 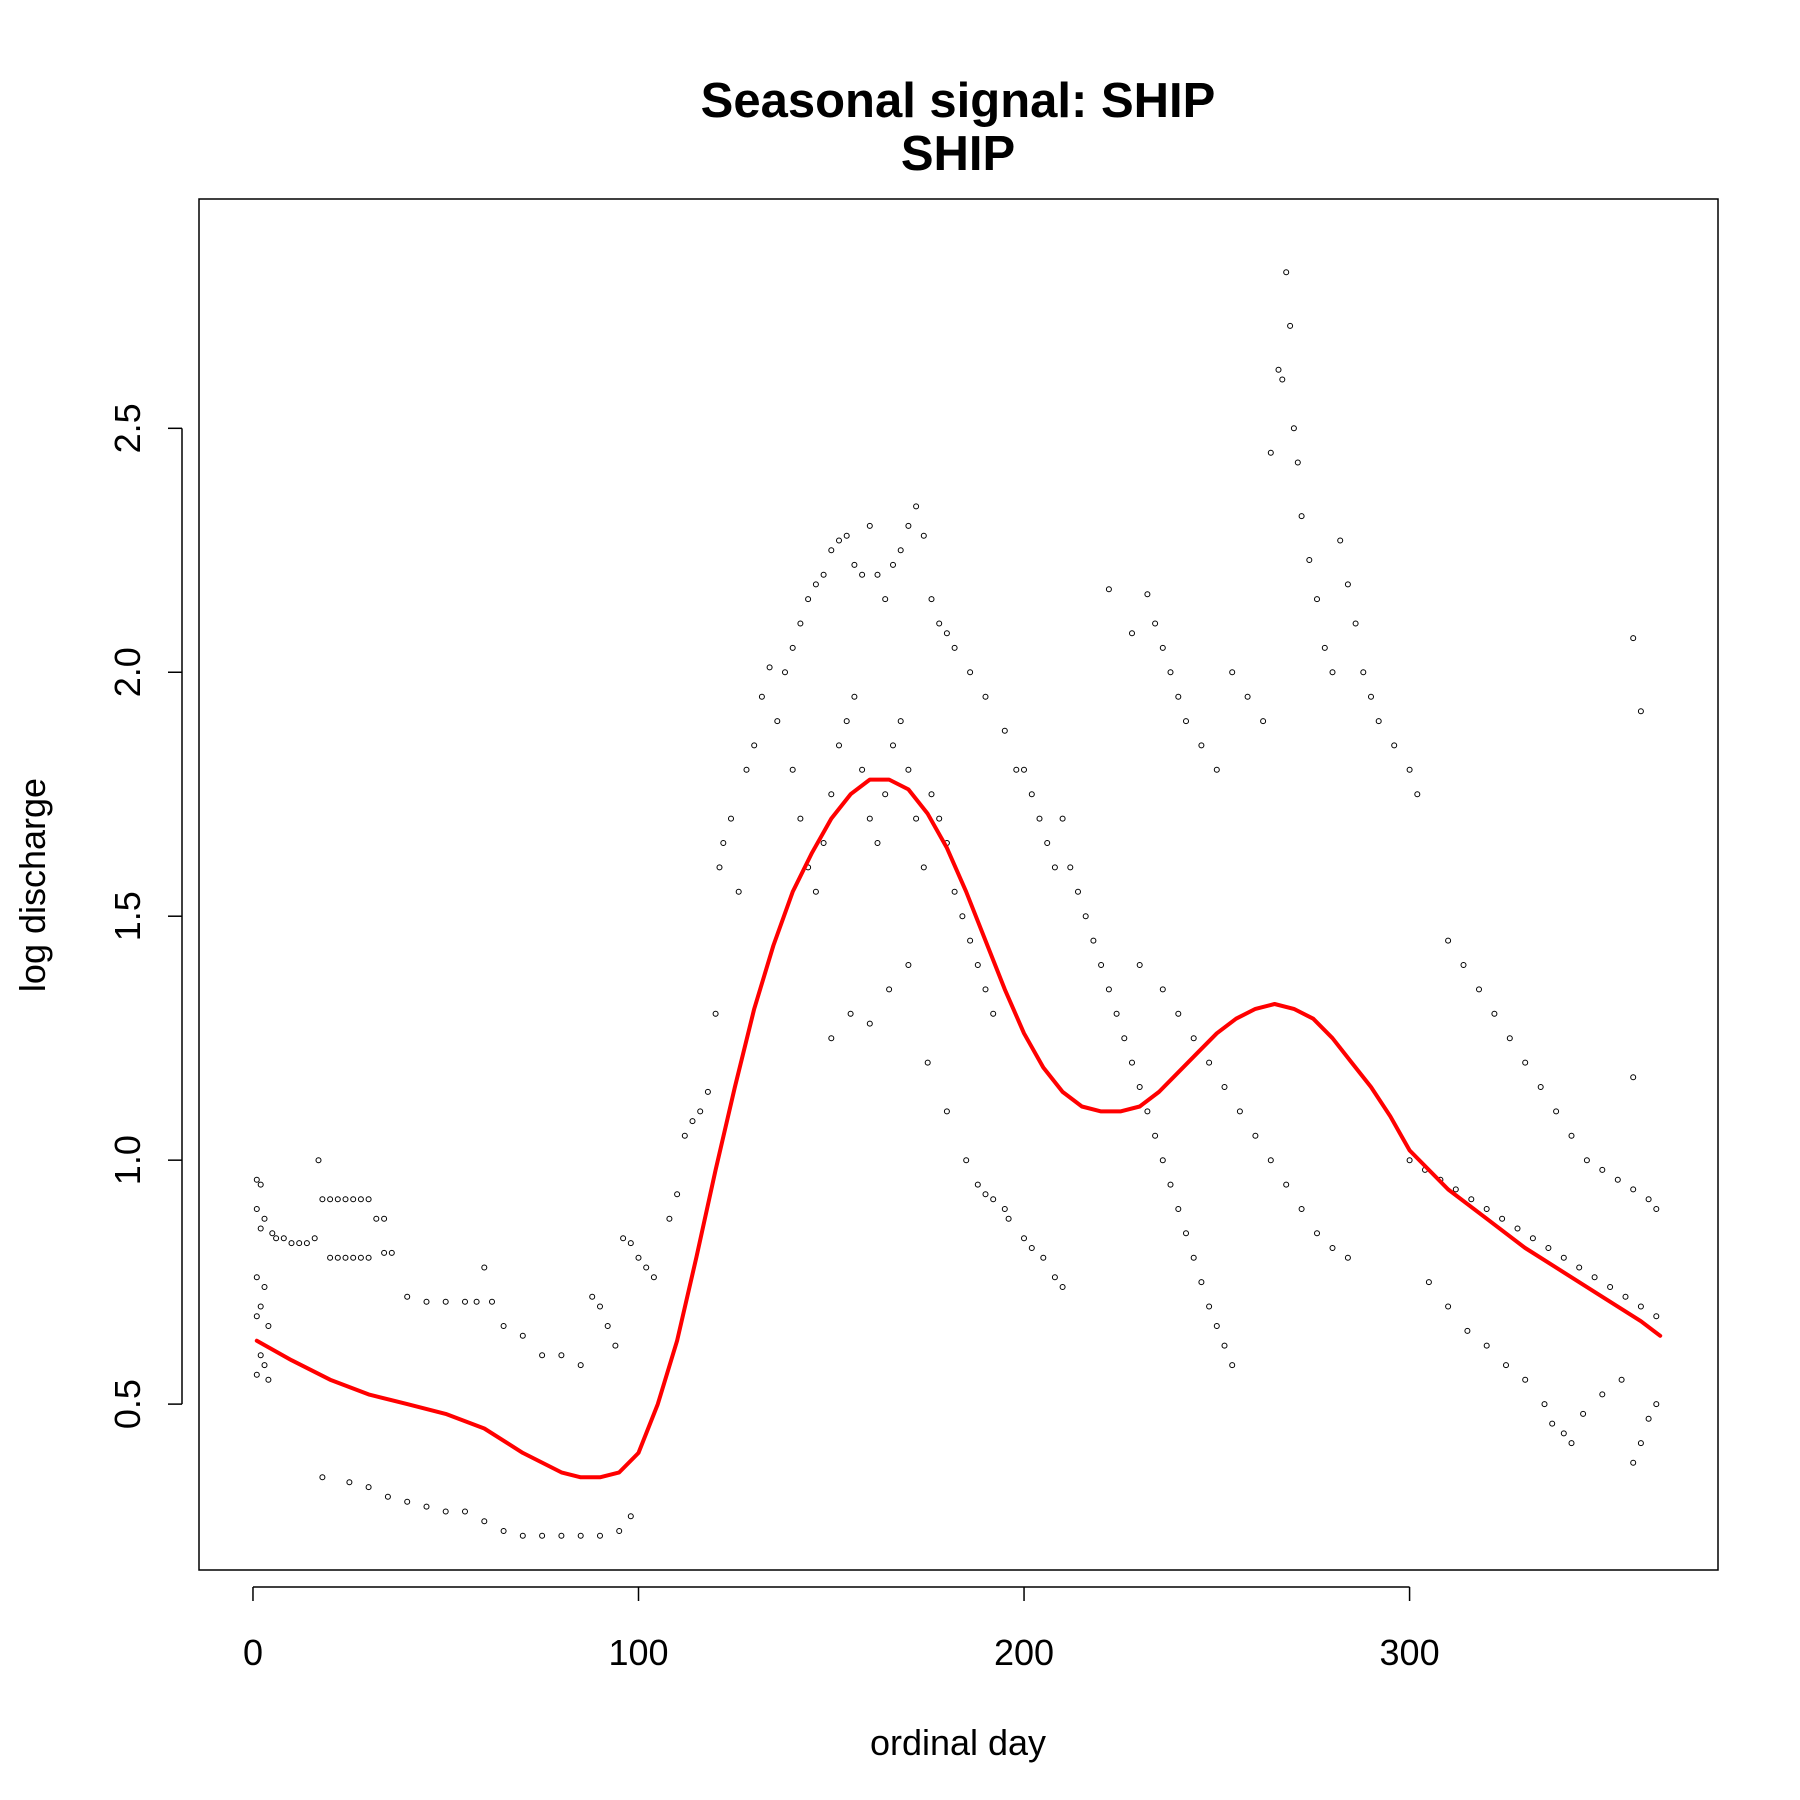 What do you see at coordinates (841, 1629) in the screenshot?
I see `x-axis: 0 100 200 300` at bounding box center [841, 1629].